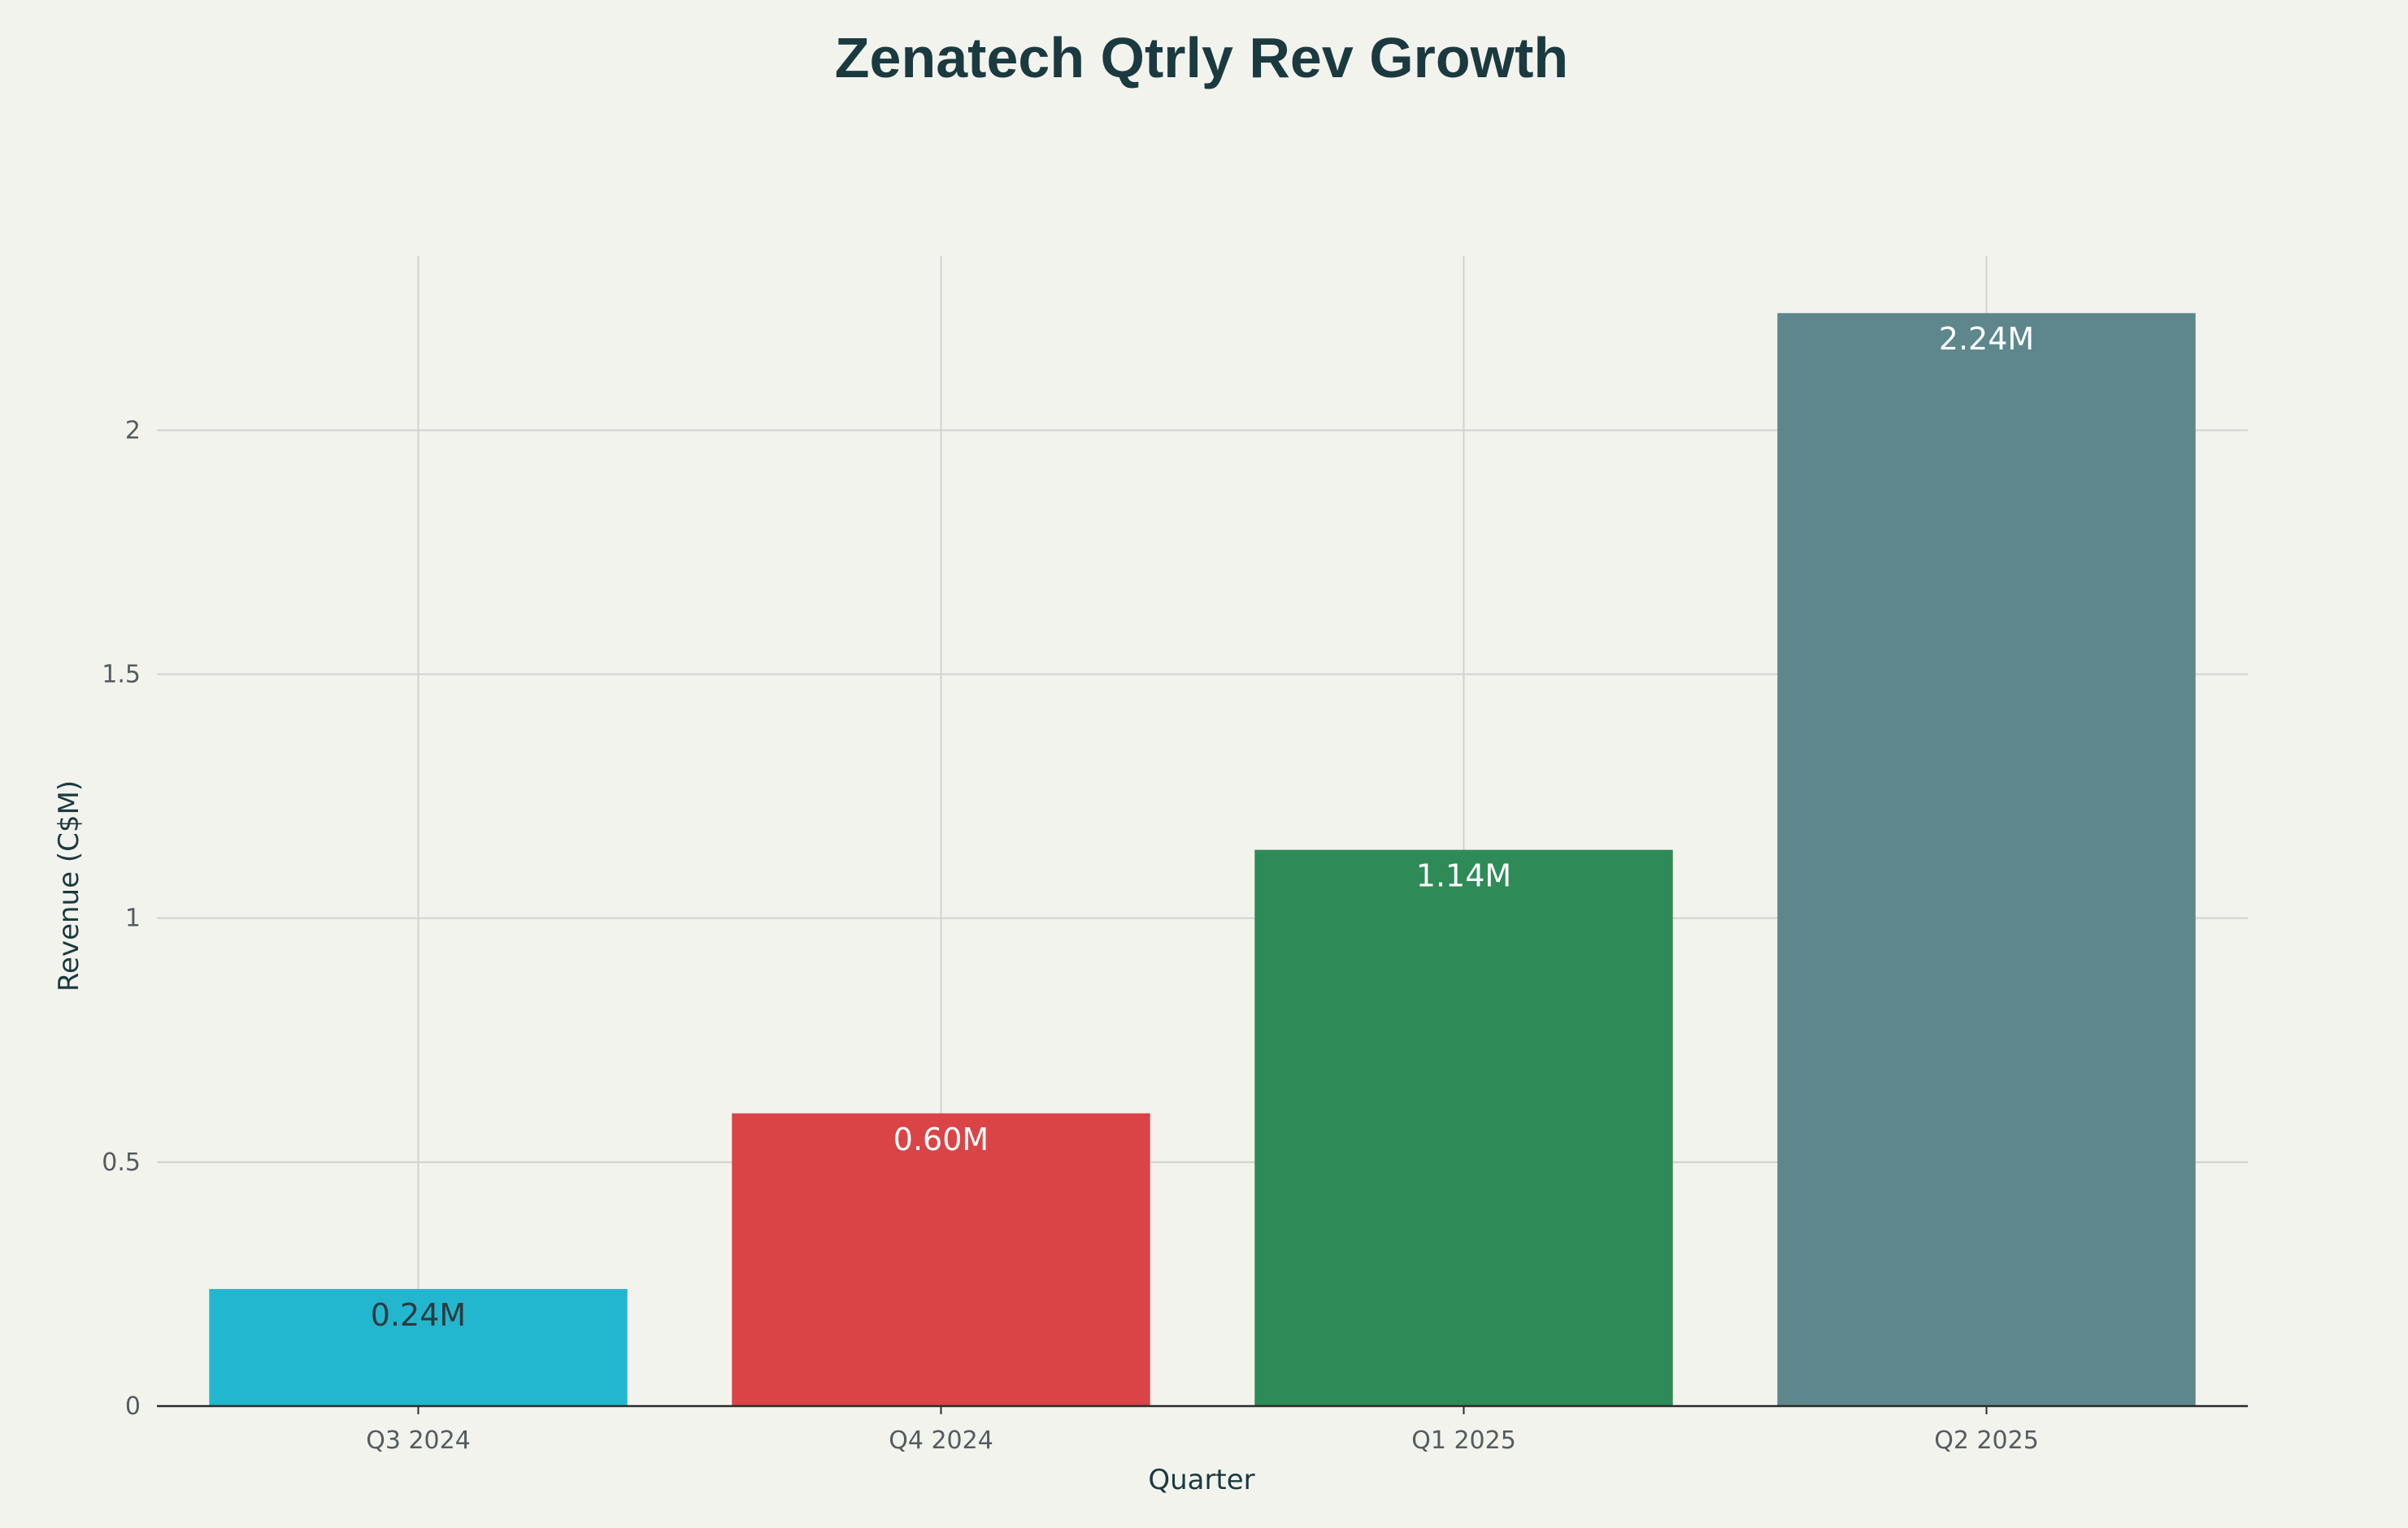 The height and width of the screenshot is (1528, 2408). What do you see at coordinates (1463, 1440) in the screenshot?
I see `x-tick-label: Q1 2025` at bounding box center [1463, 1440].